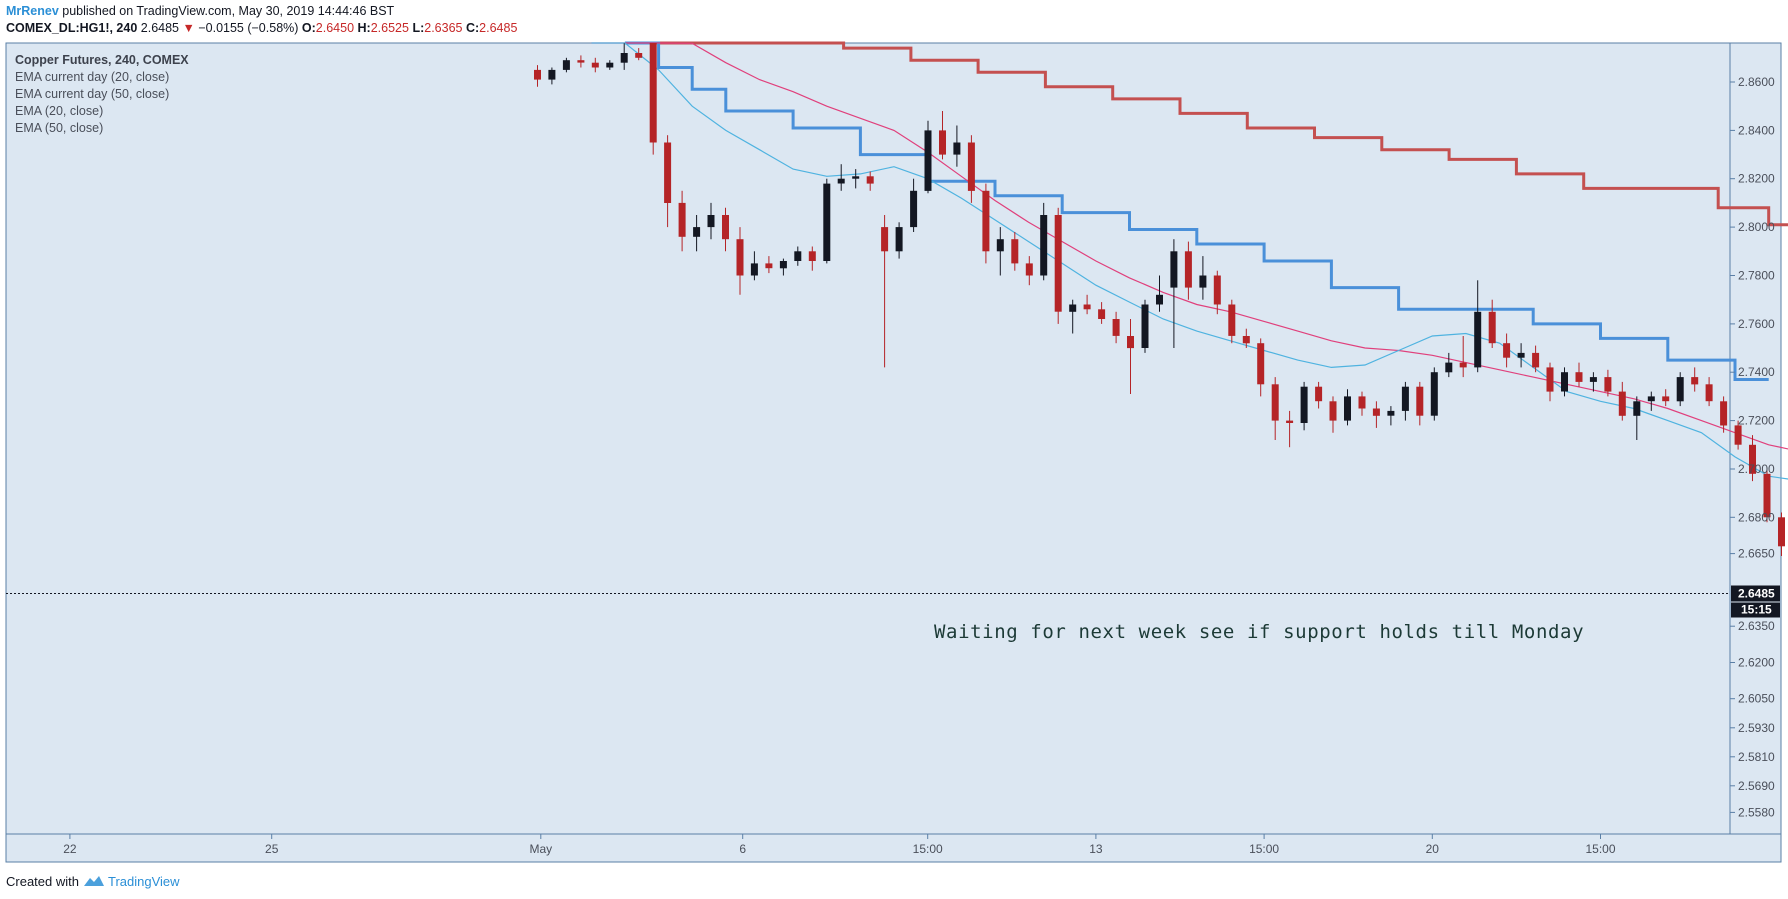 The height and width of the screenshot is (899, 1788). I want to click on time-axis-ticks: 22 25 May 6 15:00 13 15:00 20 15:00, so click(839, 845).